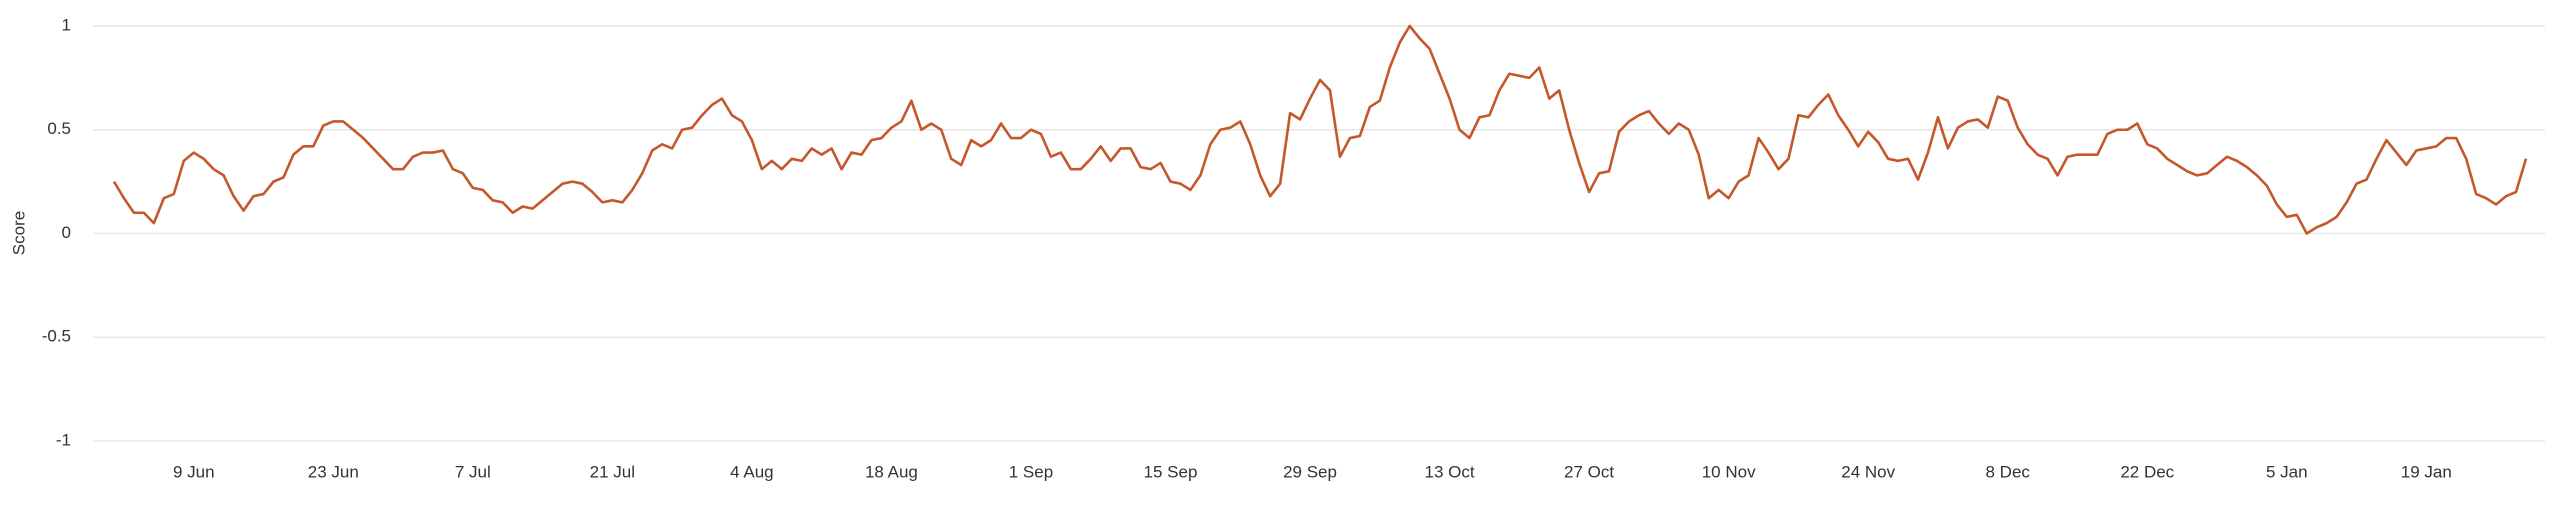 This screenshot has width=2560, height=507. Describe the element at coordinates (1589, 471) in the screenshot. I see `x-tick-label: 27 Oct` at that location.